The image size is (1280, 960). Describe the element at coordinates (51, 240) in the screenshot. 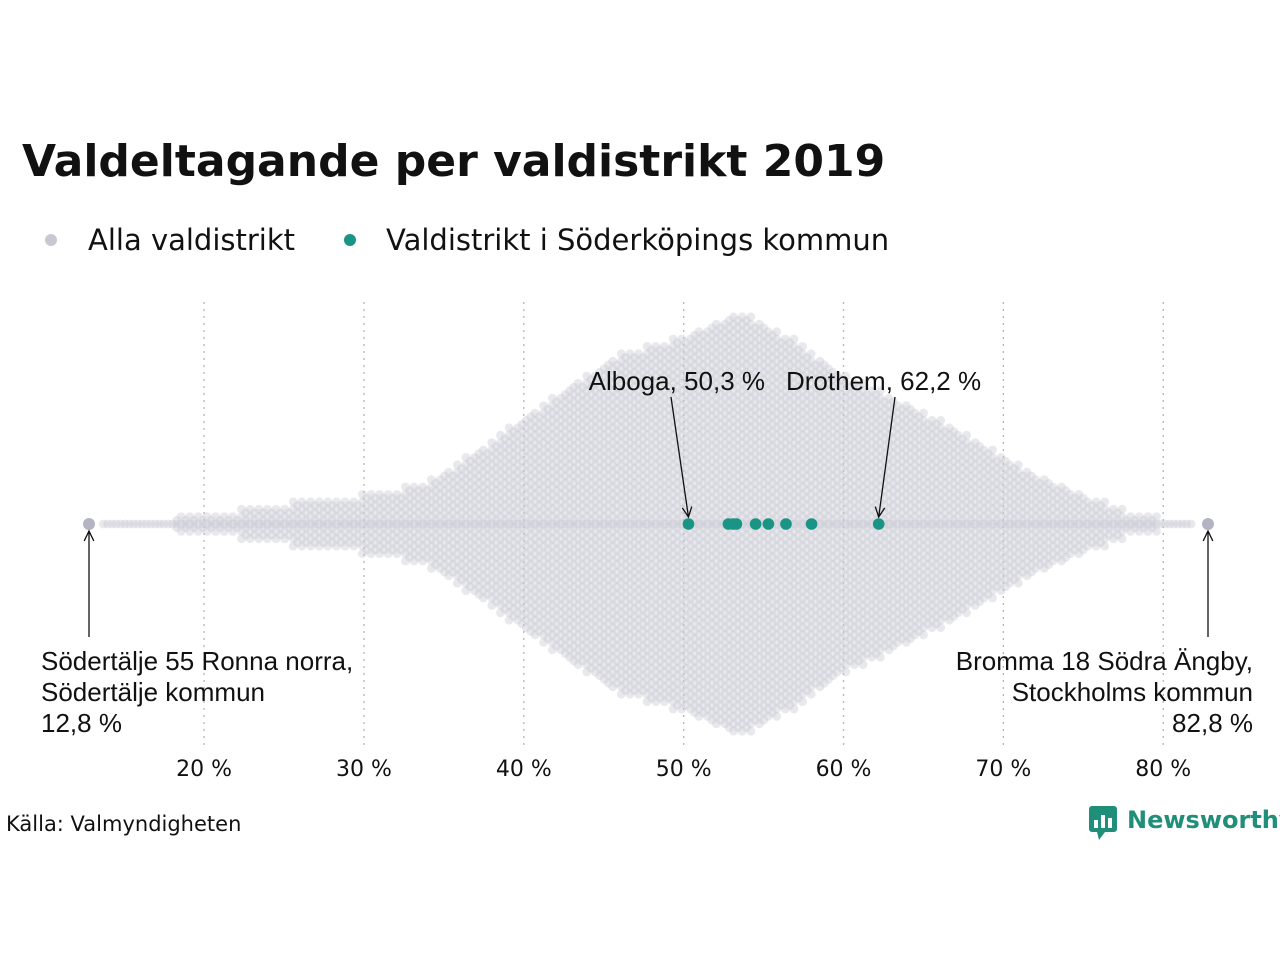

I see `legend-marker-all` at that location.